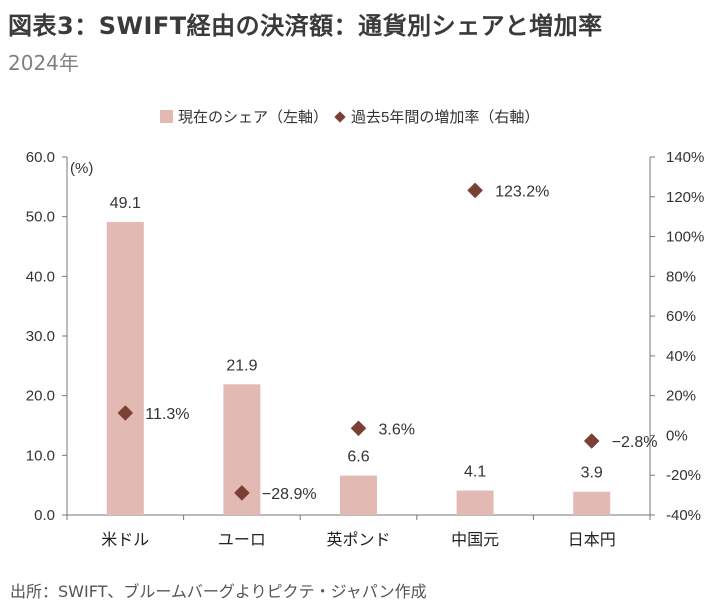 This screenshot has height=610, width=717. What do you see at coordinates (475, 472) in the screenshot?
I see `bar-value-label: 4.1` at bounding box center [475, 472].